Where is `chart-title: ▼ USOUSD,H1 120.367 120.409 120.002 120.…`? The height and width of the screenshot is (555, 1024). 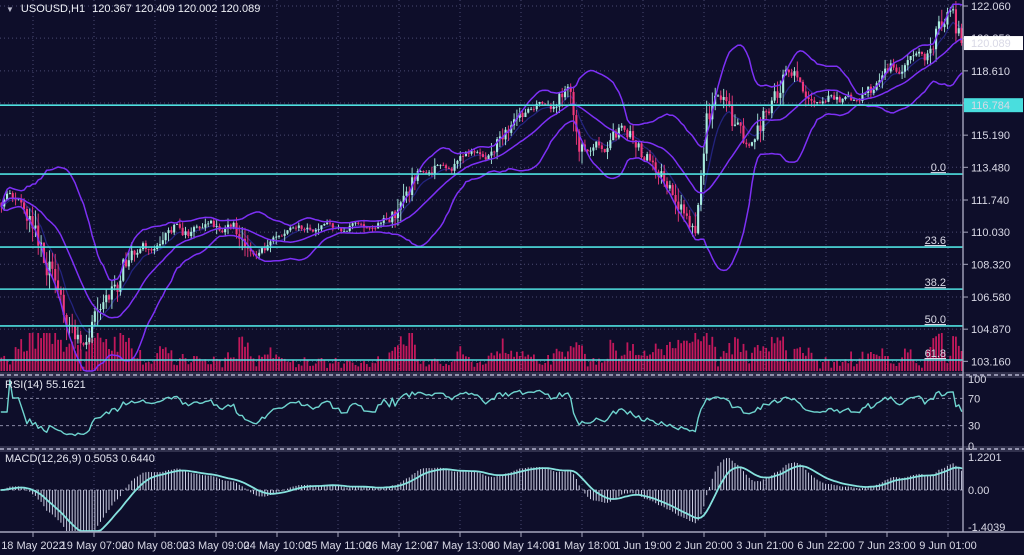 chart-title: ▼ USOUSD,H1 120.367 120.409 120.002 120.… is located at coordinates (133, 9).